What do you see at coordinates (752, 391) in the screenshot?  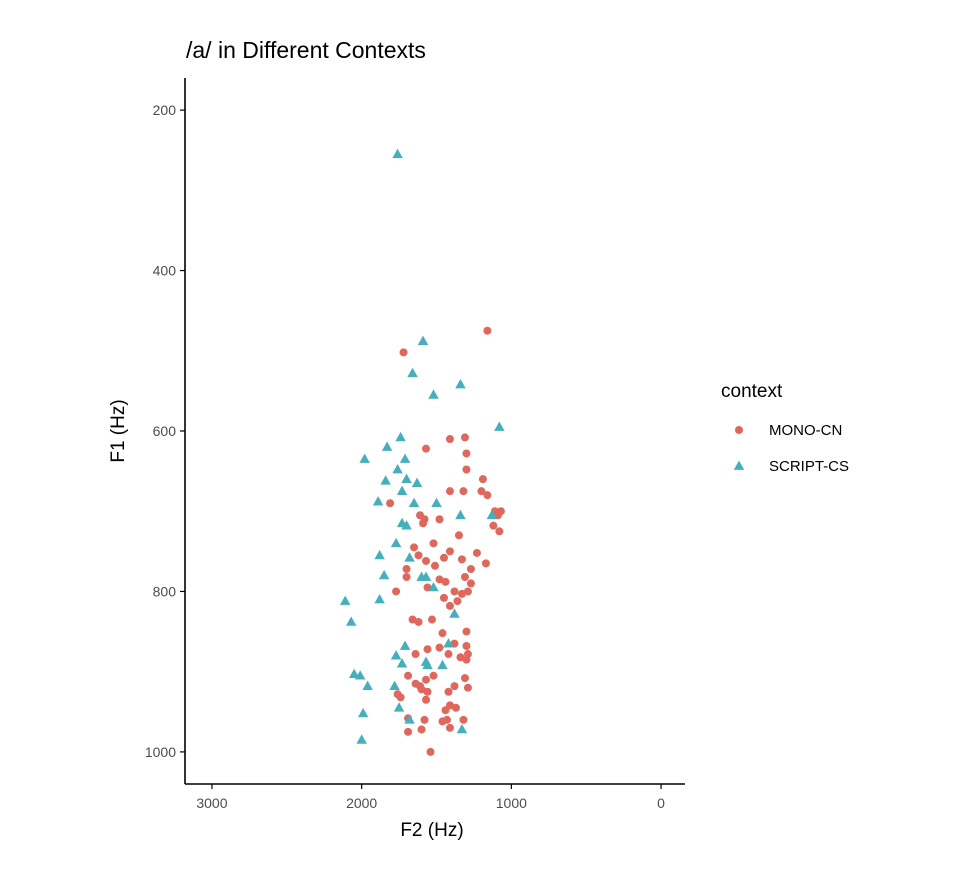 I see `legend-title: context` at bounding box center [752, 391].